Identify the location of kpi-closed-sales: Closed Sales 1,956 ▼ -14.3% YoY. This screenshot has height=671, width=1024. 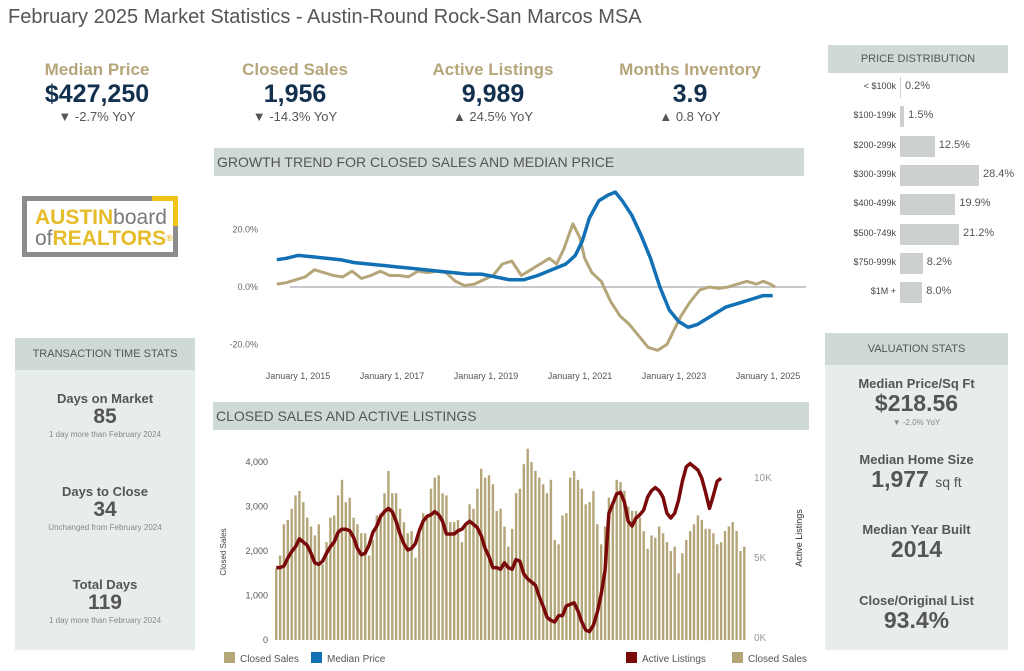
(295, 92).